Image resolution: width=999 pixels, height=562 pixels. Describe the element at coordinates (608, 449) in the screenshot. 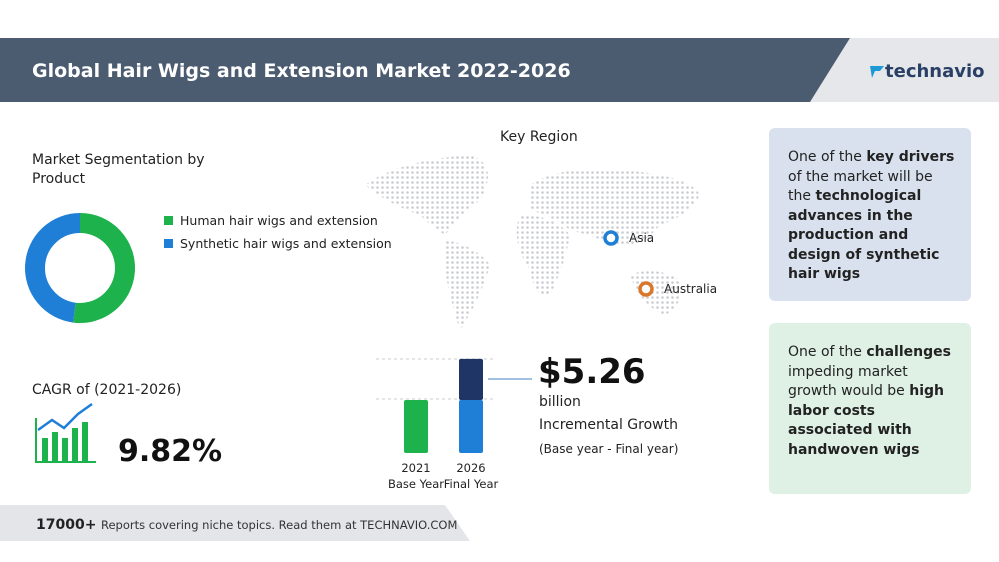

I see `growth-note: (Base year - Final year)` at that location.